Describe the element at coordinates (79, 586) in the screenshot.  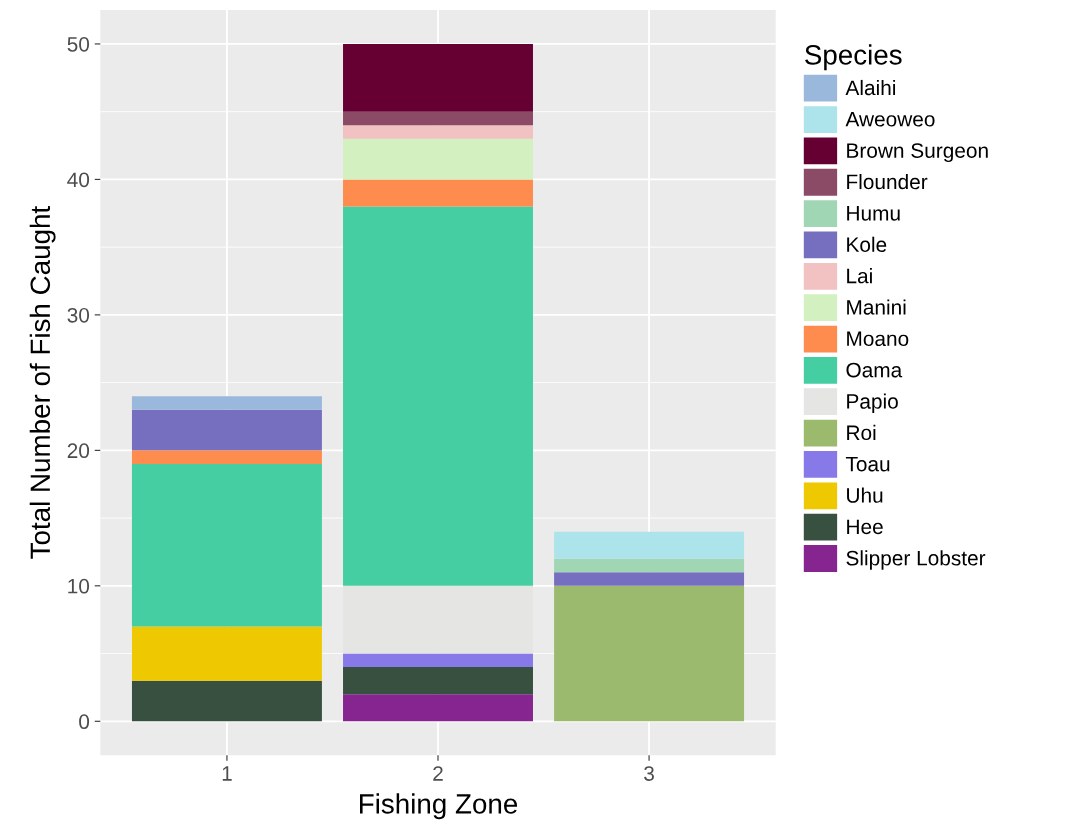
I see `y-tick-label: 10` at that location.